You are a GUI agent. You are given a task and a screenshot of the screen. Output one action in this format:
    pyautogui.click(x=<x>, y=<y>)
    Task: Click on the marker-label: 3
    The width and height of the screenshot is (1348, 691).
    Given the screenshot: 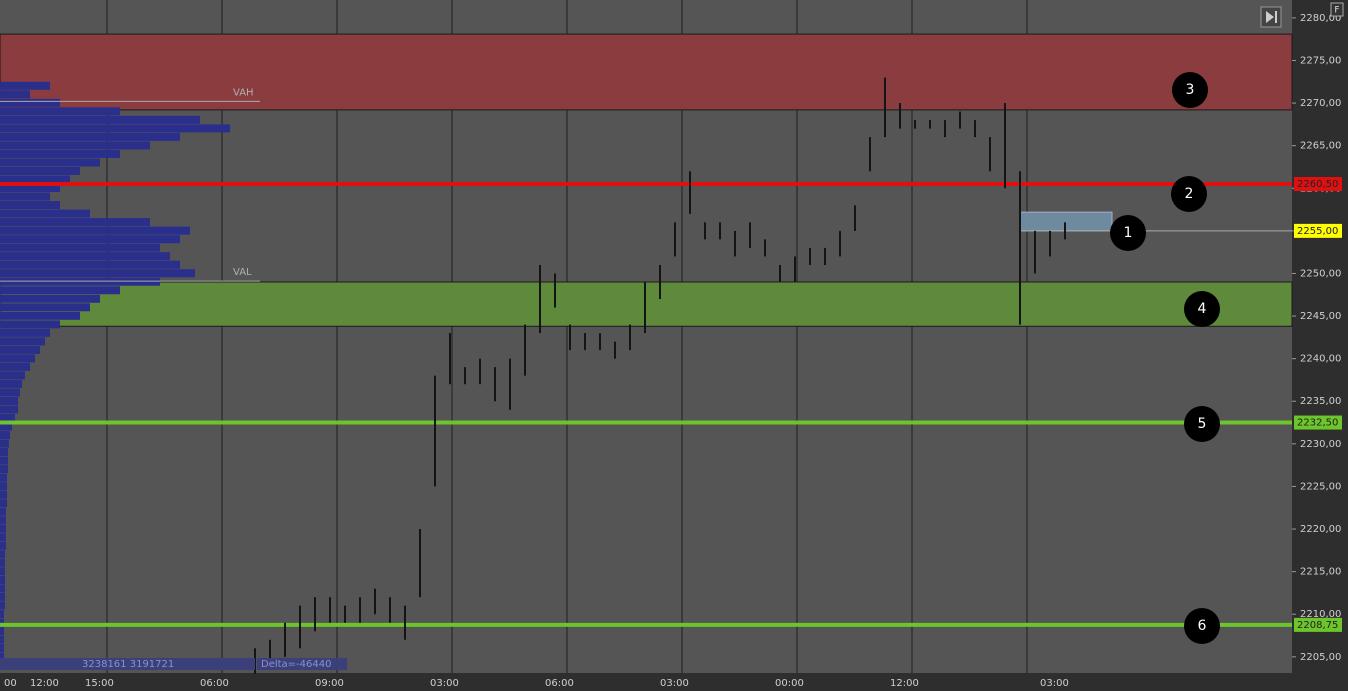 What is the action you would take?
    pyautogui.click(x=1190, y=90)
    